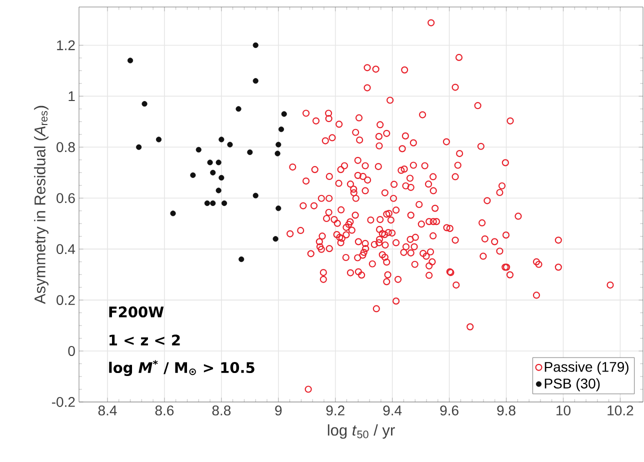 The image size is (644, 462). What do you see at coordinates (392, 411) in the screenshot?
I see `x-tick-label: 9.4` at bounding box center [392, 411].